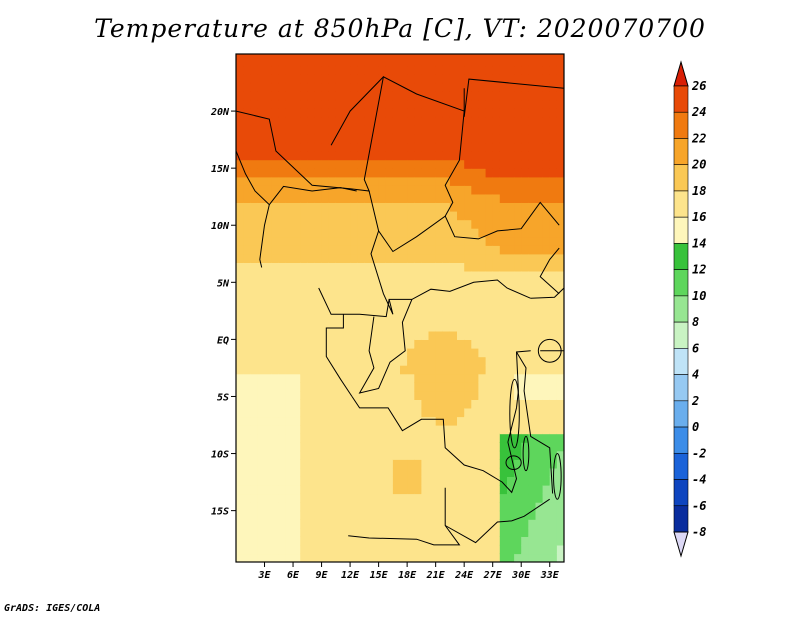  What do you see at coordinates (681, 440) in the screenshot?
I see `colorbar-swatch` at bounding box center [681, 440].